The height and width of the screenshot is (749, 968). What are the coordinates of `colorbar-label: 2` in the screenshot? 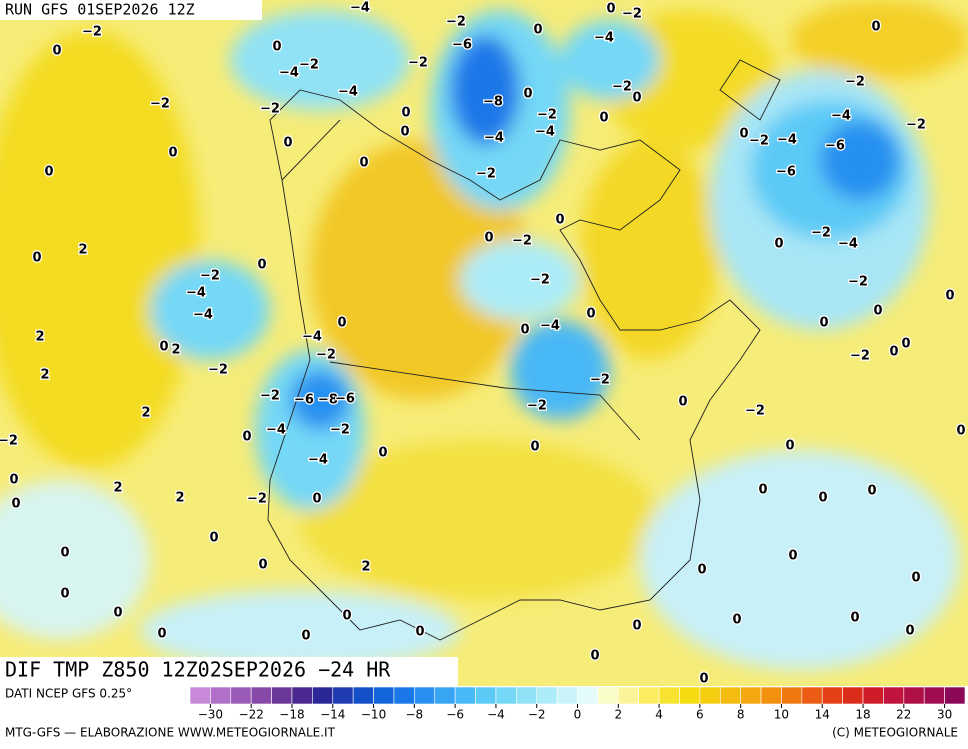 It's located at (618, 715).